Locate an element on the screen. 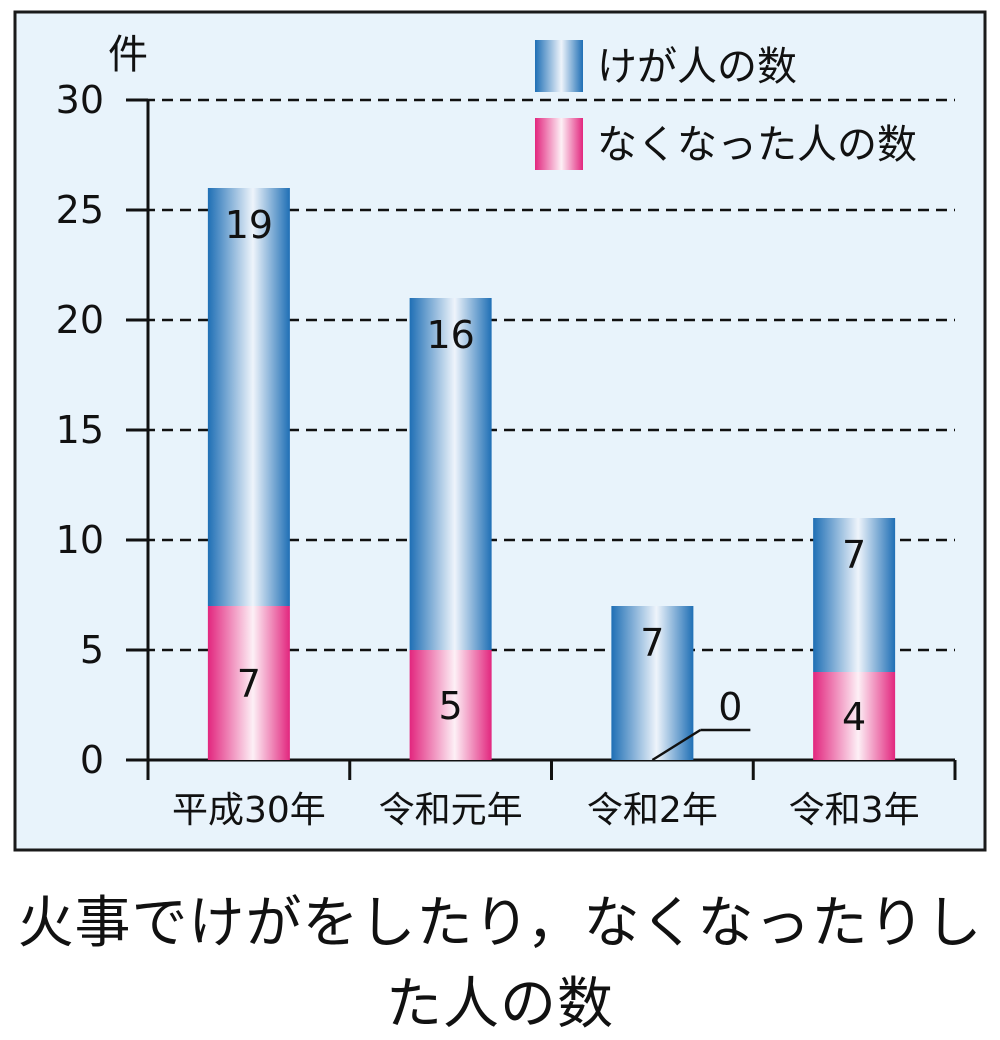  x-tick-label: 令和2年 is located at coordinates (652, 810).